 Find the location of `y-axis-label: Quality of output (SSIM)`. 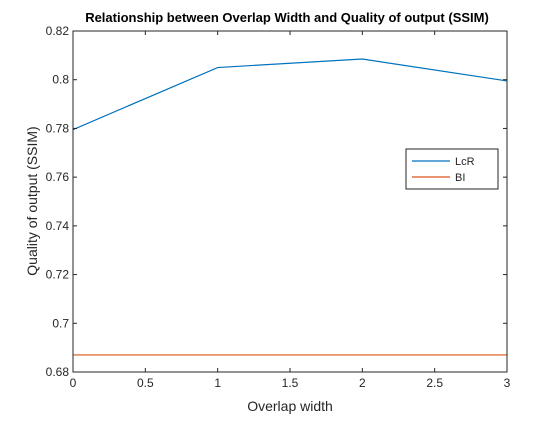

y-axis-label: Quality of output (SSIM) is located at coordinates (32, 200).